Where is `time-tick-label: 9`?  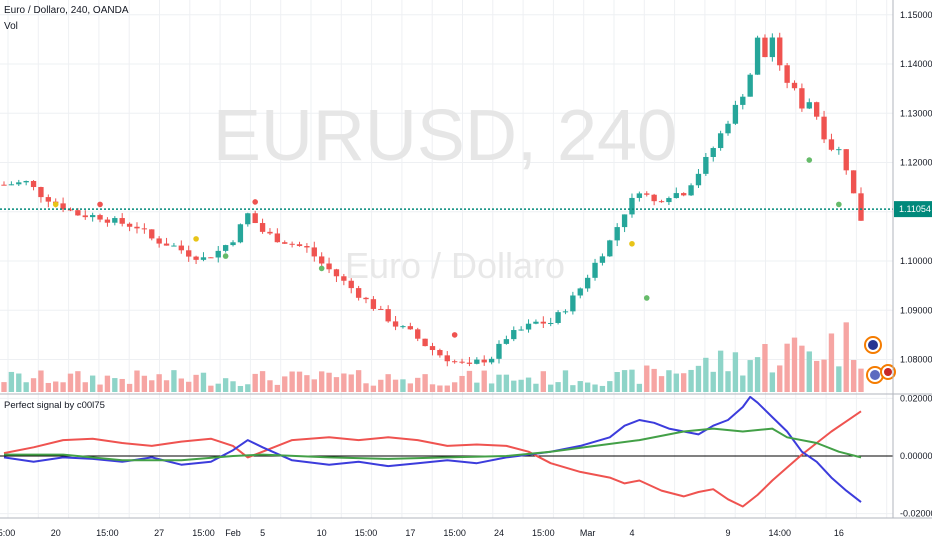
time-tick-label: 9 is located at coordinates (728, 533).